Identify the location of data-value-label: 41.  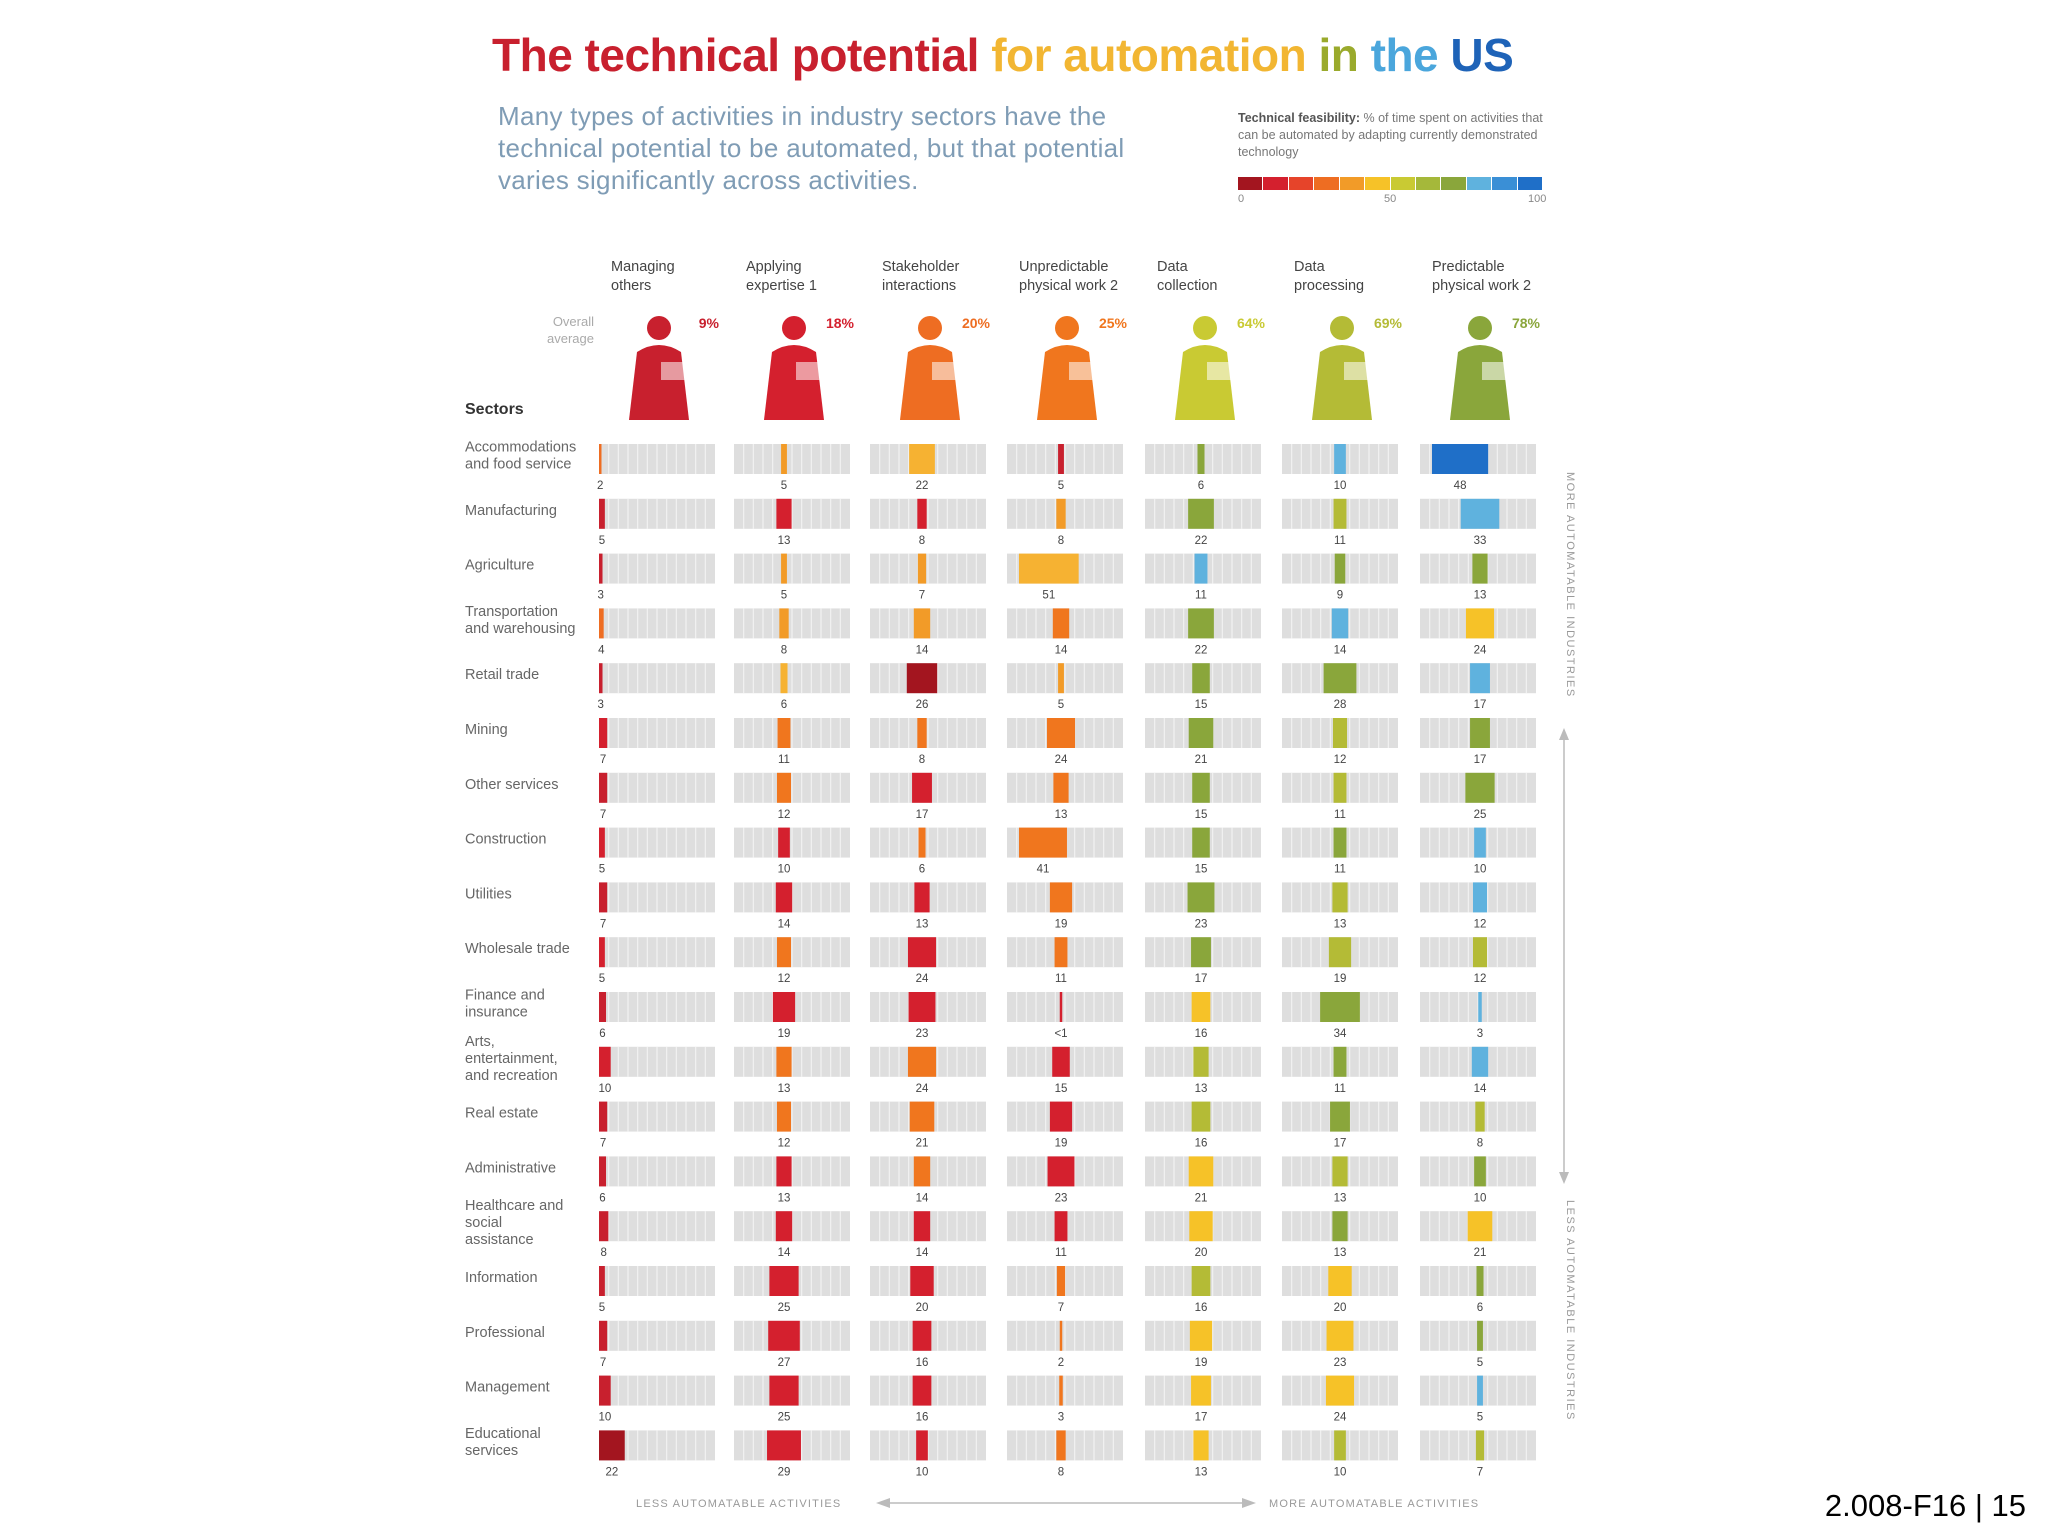
(1043, 870).